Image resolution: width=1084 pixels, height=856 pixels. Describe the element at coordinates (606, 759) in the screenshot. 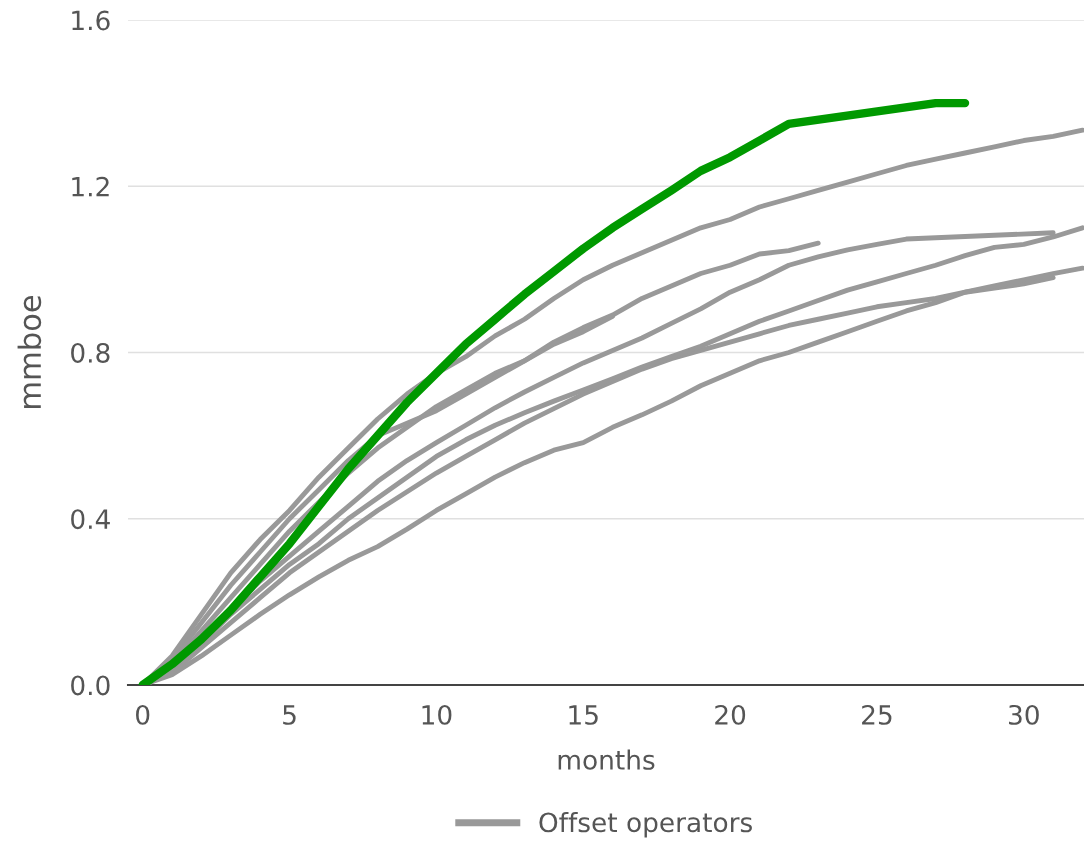

I see `x-axis-title: months` at that location.